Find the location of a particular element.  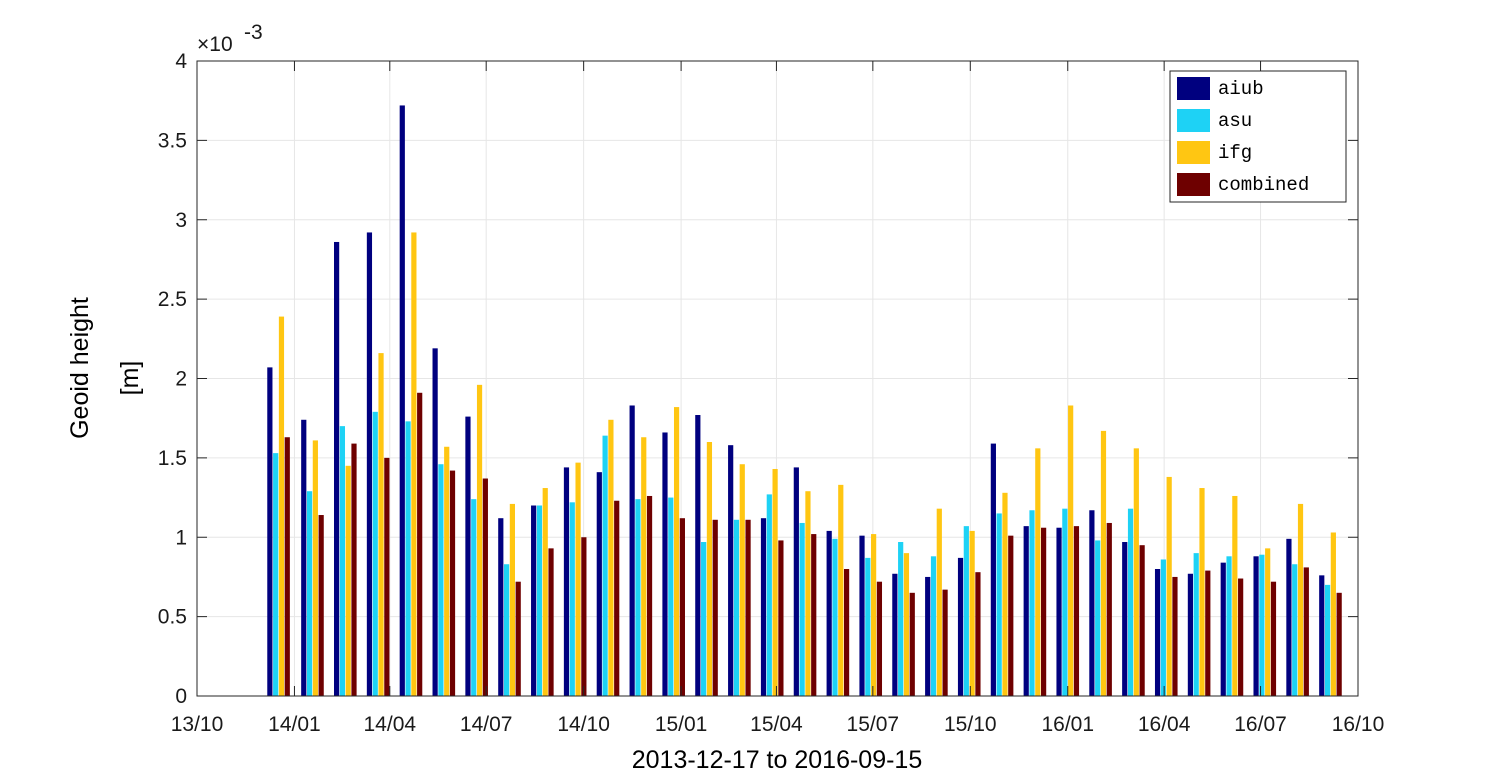

legend-label-aiub: aiub is located at coordinates (1241, 89).